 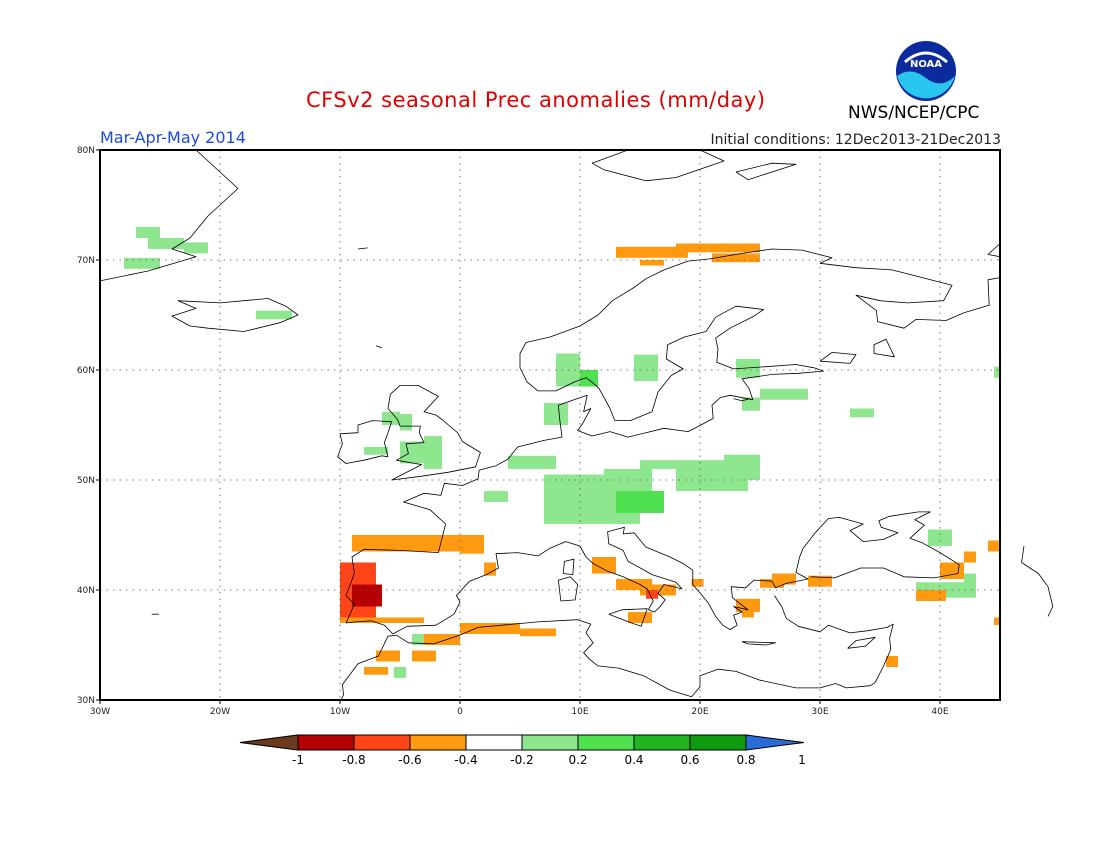 What do you see at coordinates (86, 261) in the screenshot?
I see `lat-tick-label: 70N` at bounding box center [86, 261].